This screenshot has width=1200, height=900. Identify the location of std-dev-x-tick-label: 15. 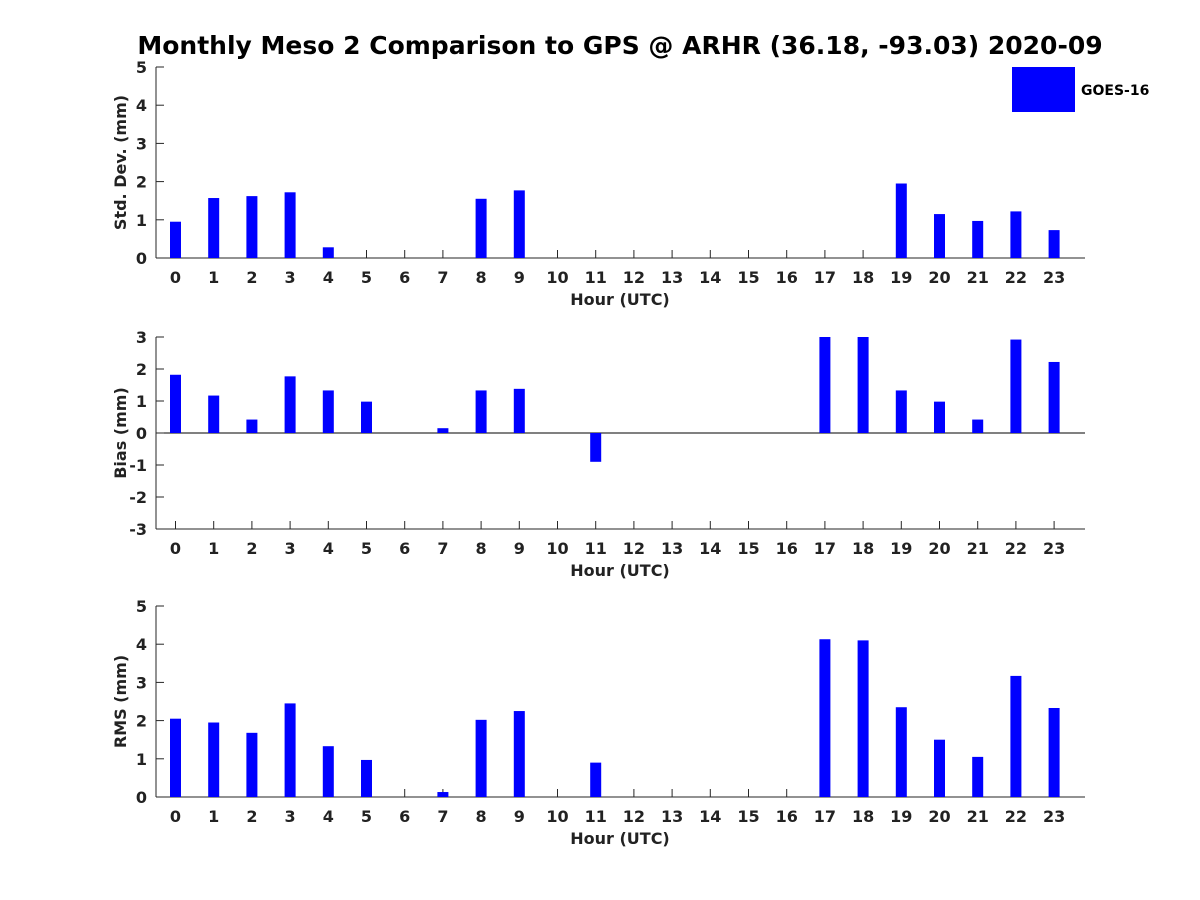
(748, 277).